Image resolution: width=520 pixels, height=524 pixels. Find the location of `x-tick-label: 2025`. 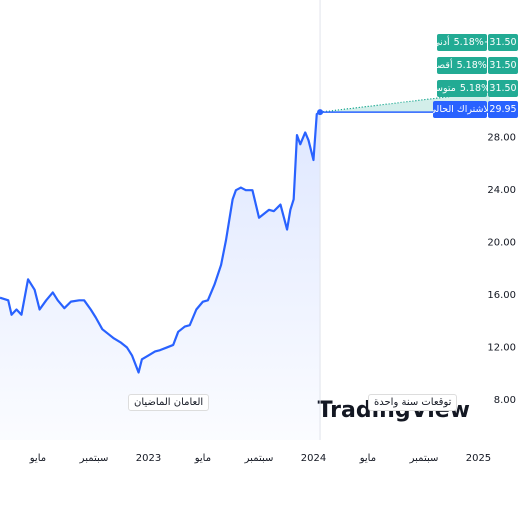

x-tick-label: 2025 is located at coordinates (478, 458).